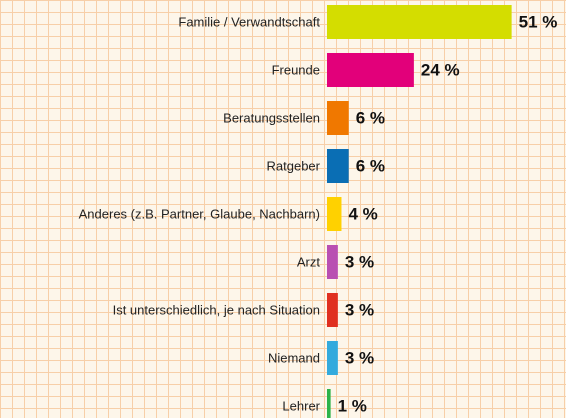  What do you see at coordinates (301, 405) in the screenshot?
I see `category-label: Lehrer` at bounding box center [301, 405].